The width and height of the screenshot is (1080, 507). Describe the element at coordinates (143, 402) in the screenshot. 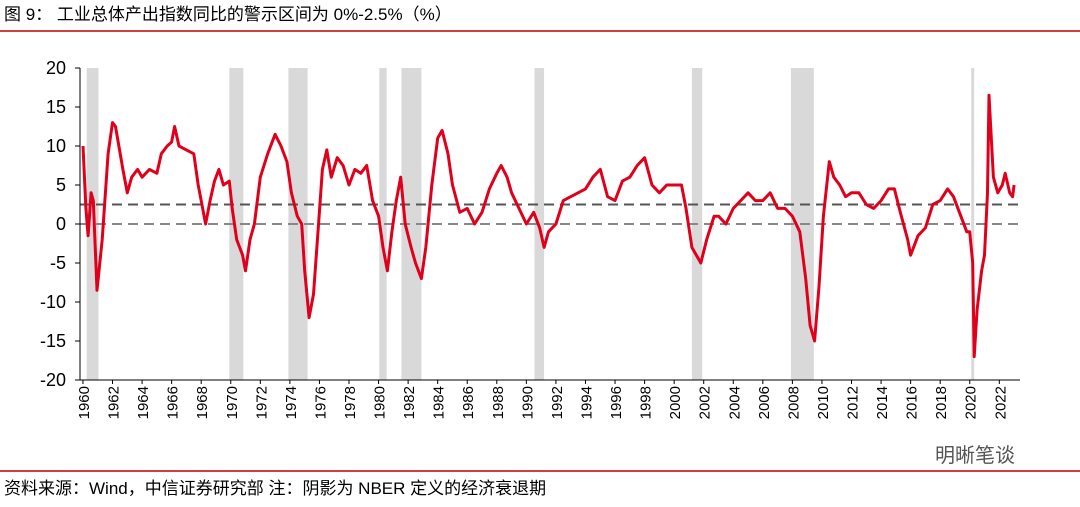

I see `x-tick-label: 1964` at that location.